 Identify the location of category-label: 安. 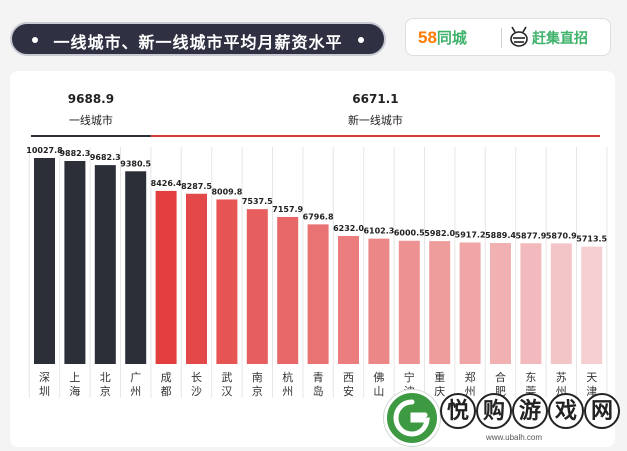
(348, 391).